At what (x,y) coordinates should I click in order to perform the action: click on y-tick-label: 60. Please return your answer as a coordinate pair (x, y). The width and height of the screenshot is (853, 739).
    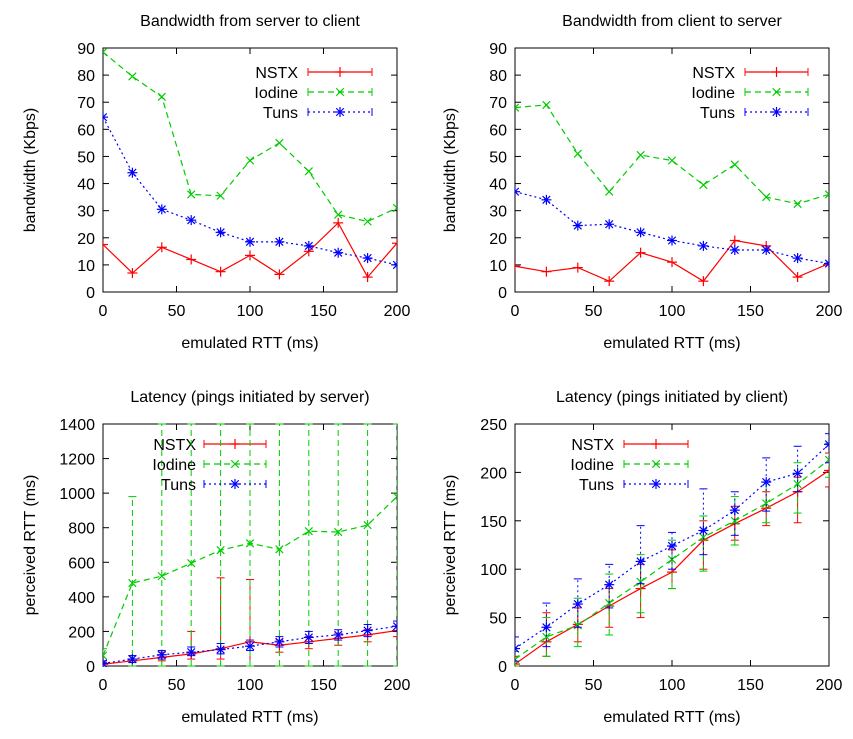
    Looking at the image, I should click on (86, 130).